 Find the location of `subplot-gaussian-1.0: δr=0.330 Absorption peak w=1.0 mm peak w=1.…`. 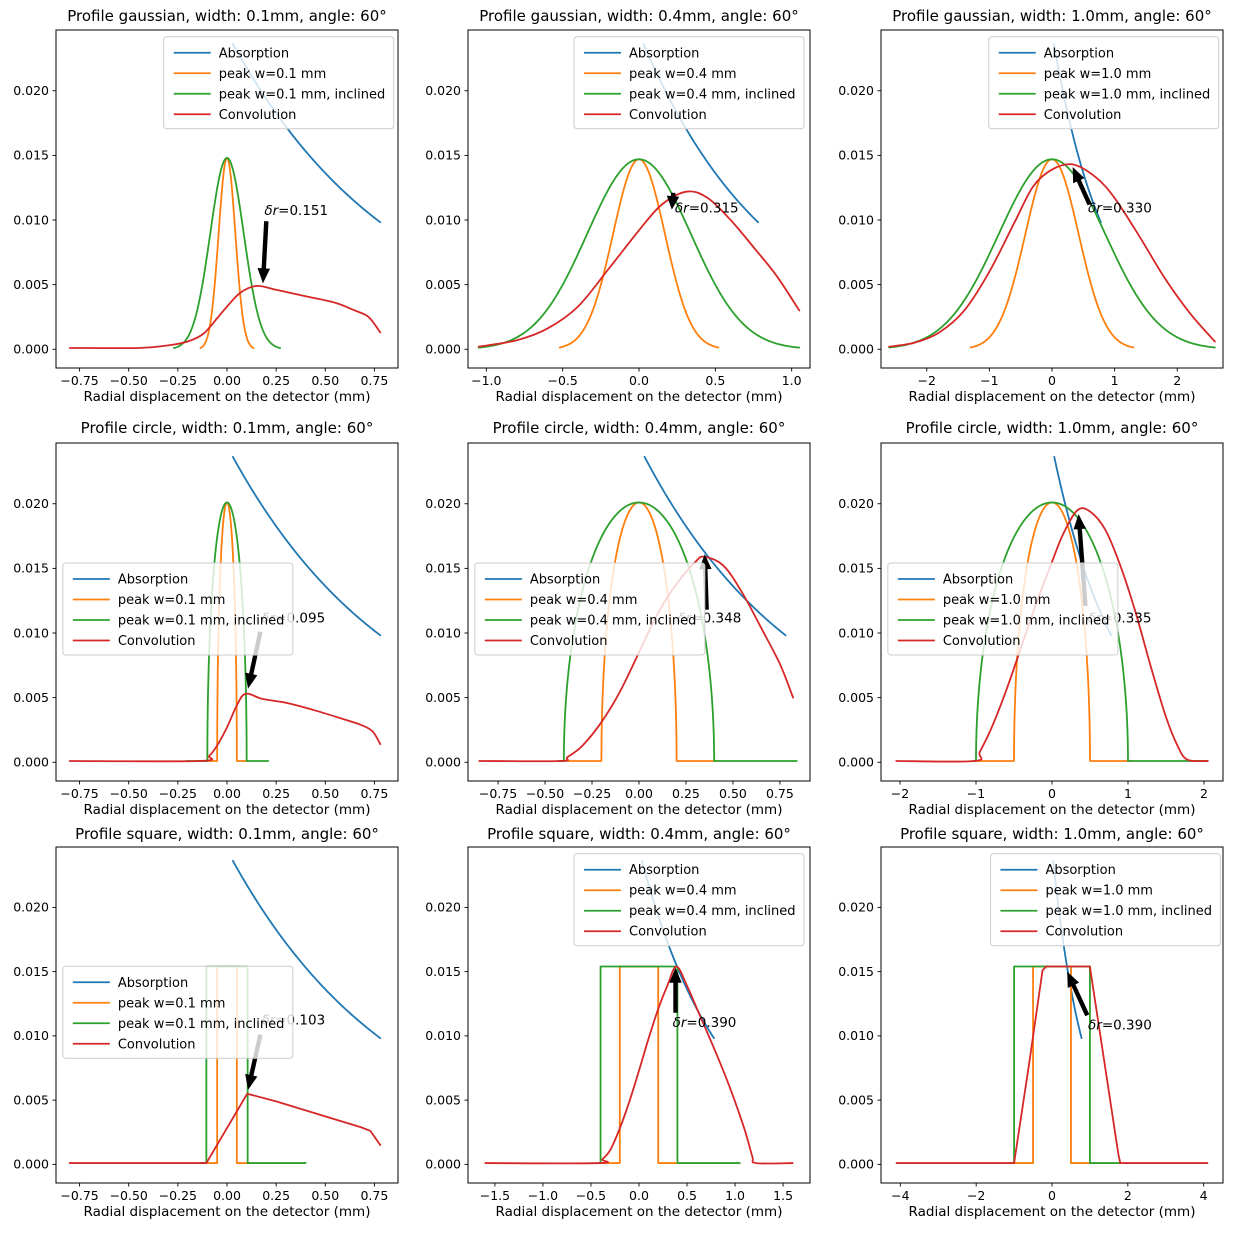

subplot-gaussian-1.0: δr=0.330 Absorption peak w=1.0 mm peak w=1.… is located at coordinates (1031, 206).